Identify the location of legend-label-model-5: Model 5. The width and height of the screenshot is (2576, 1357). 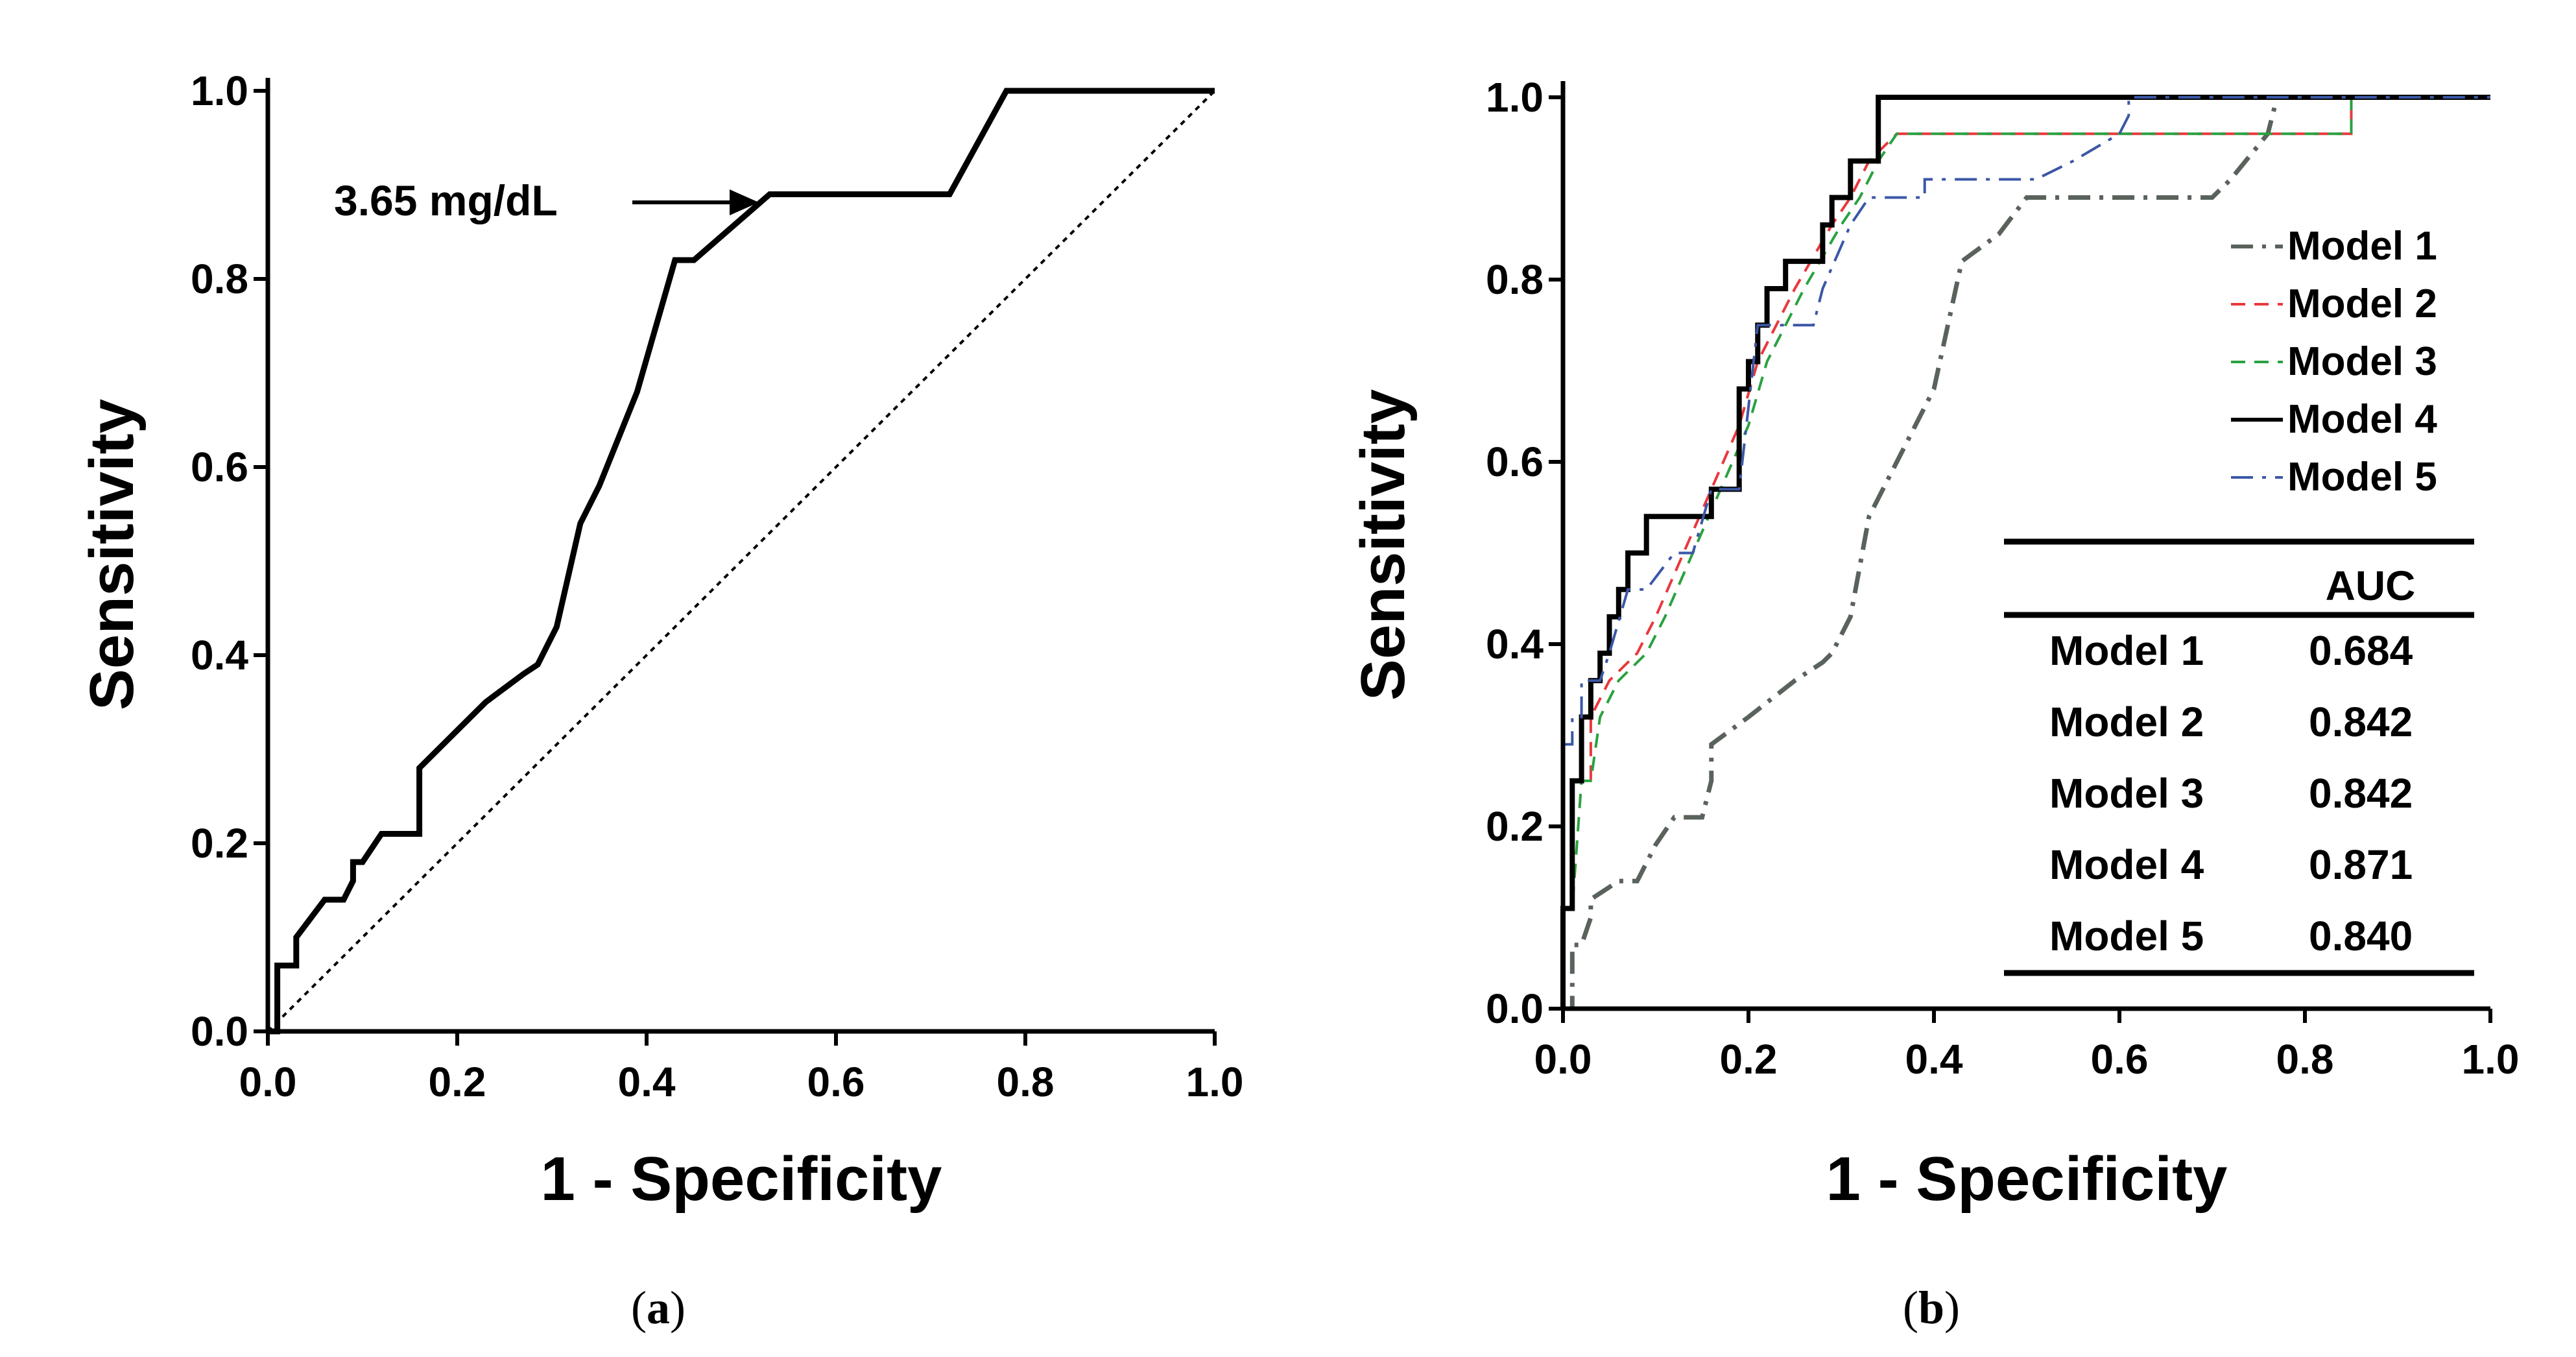
(2362, 477).